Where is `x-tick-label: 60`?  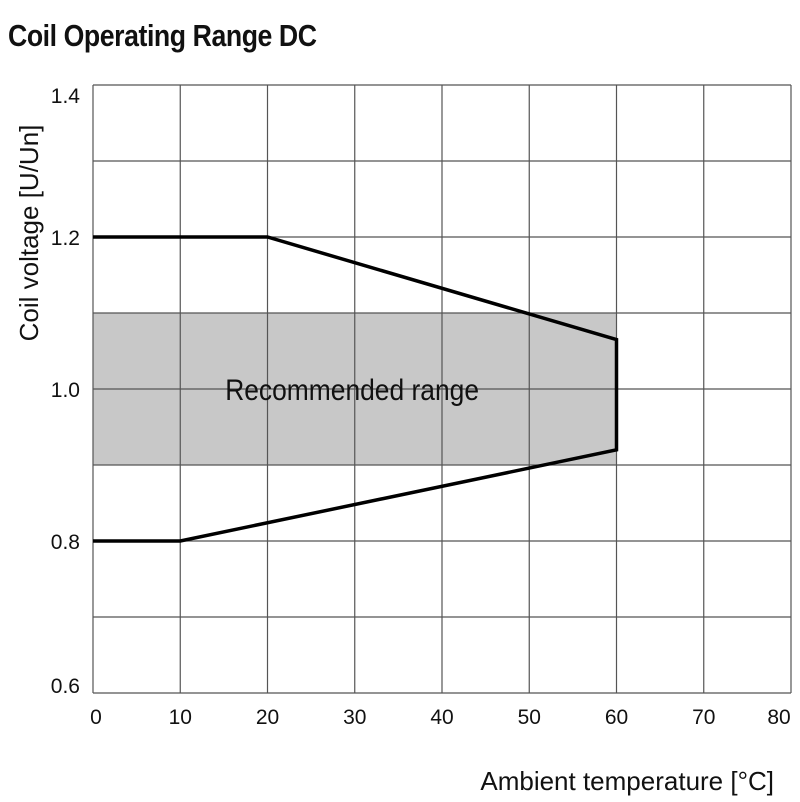 x-tick-label: 60 is located at coordinates (616, 717).